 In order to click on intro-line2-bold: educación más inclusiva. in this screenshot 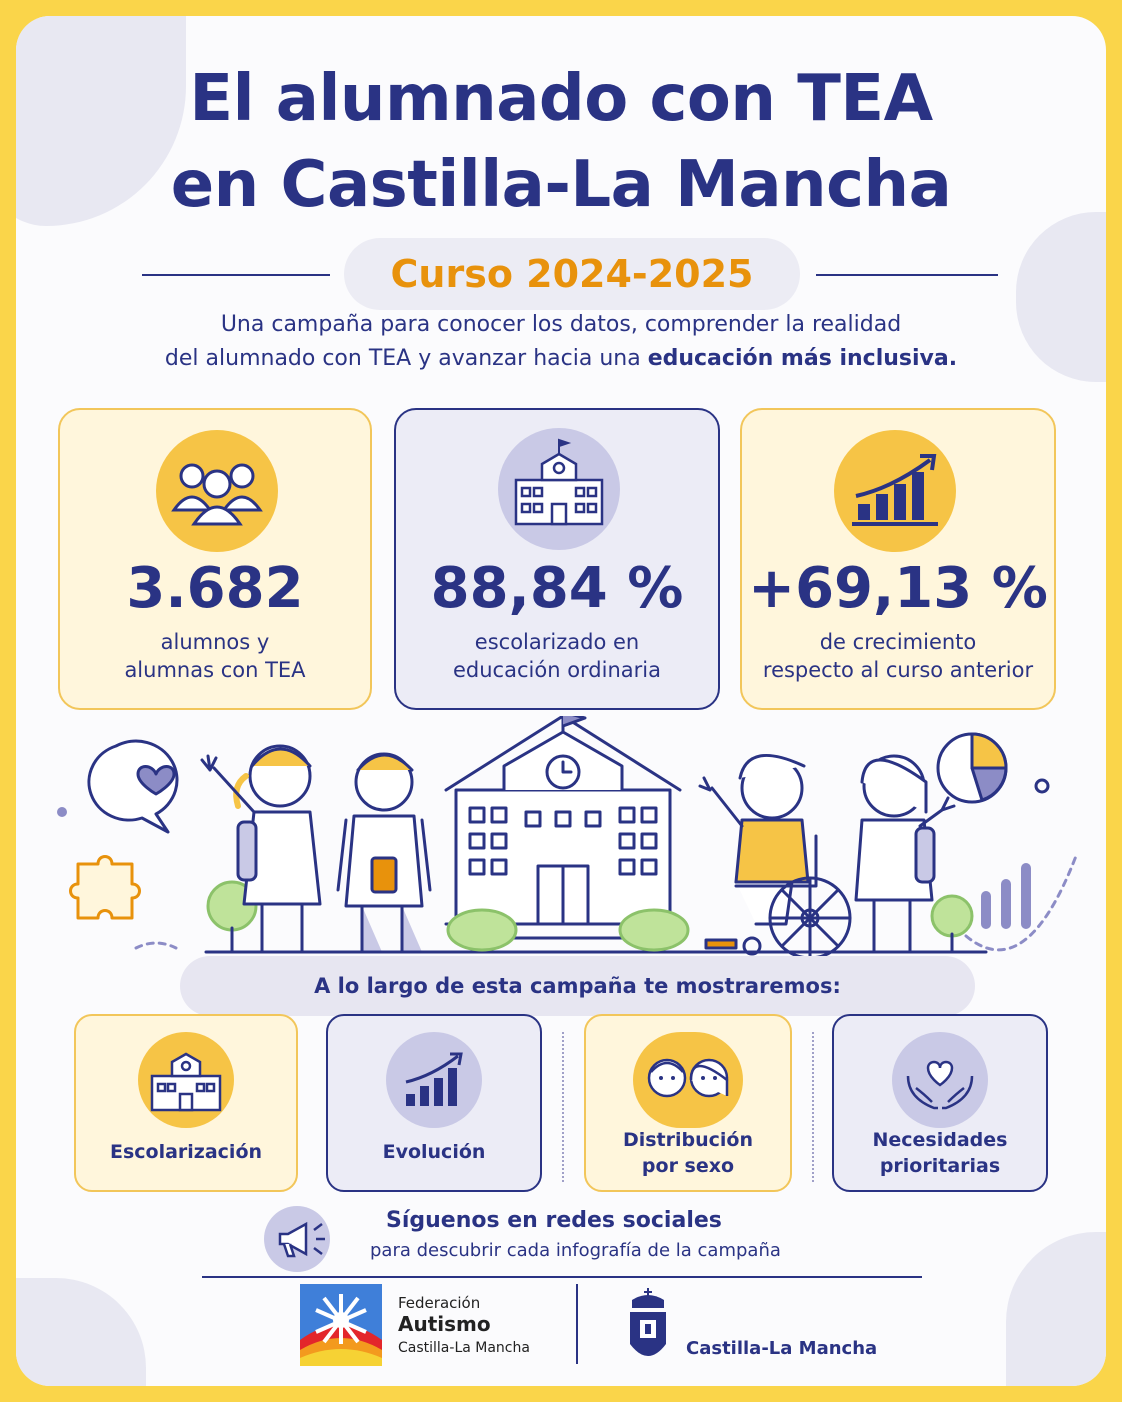, I will do `click(802, 358)`.